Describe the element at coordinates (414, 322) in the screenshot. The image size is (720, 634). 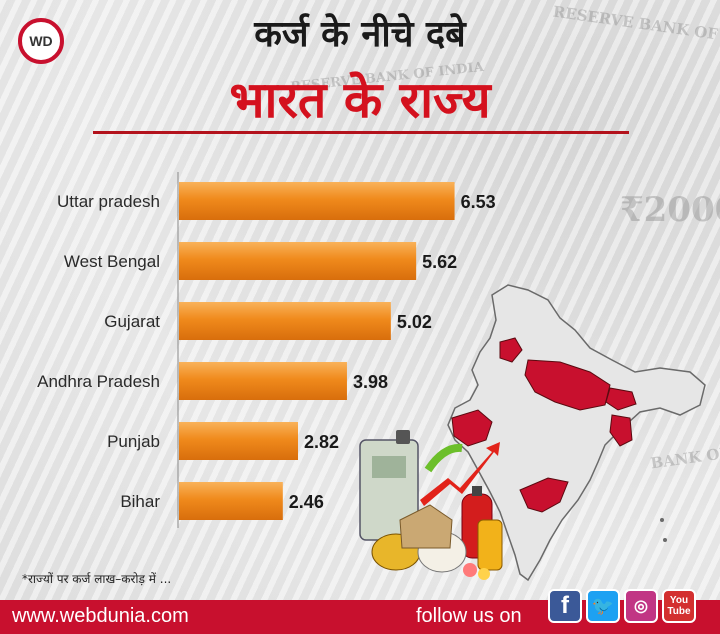
I see `value-label-gujarat: 5.02` at that location.